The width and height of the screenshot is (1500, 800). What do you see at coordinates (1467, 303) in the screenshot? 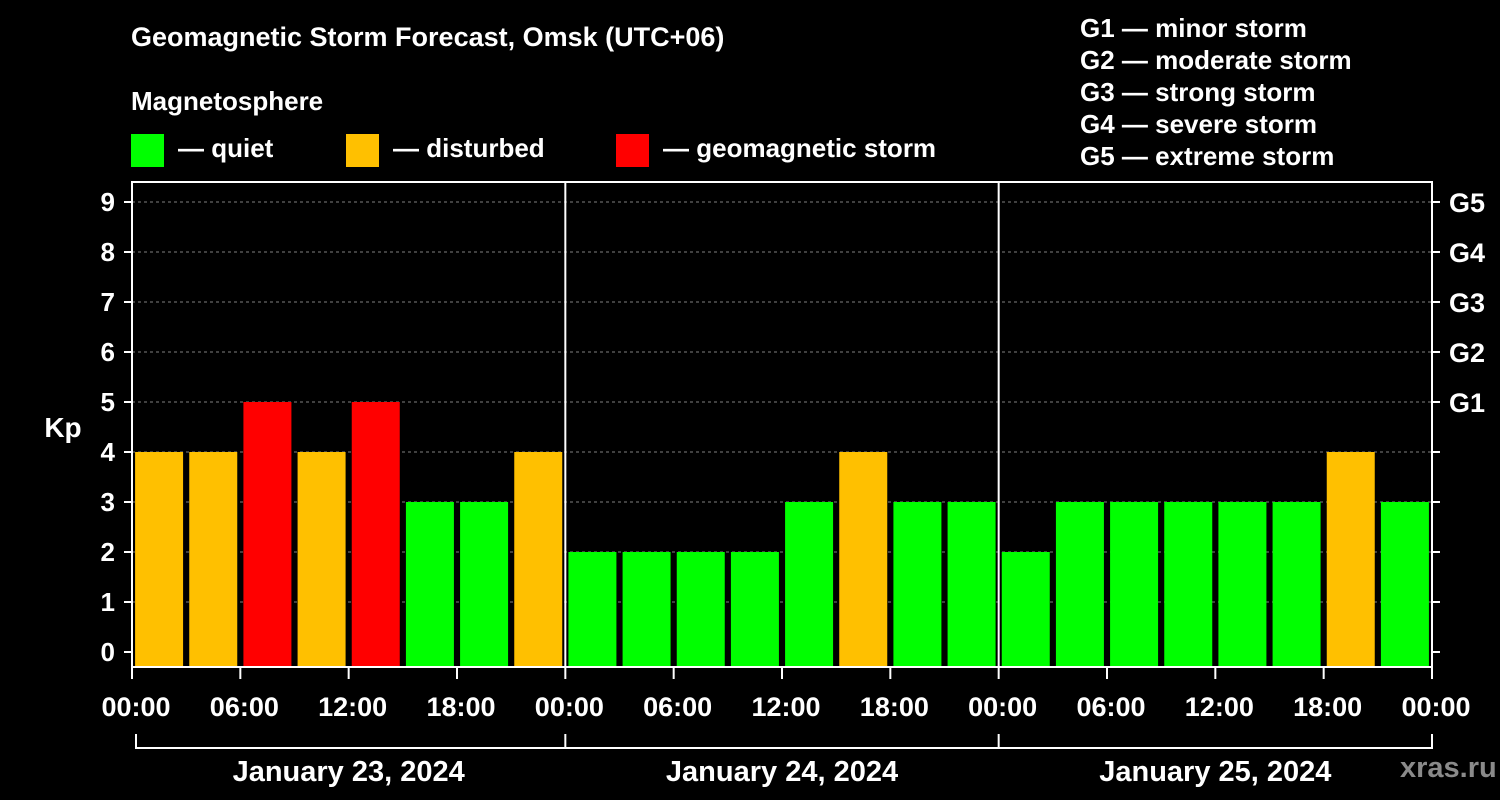
I see `storm-level-tick-label: G3` at bounding box center [1467, 303].